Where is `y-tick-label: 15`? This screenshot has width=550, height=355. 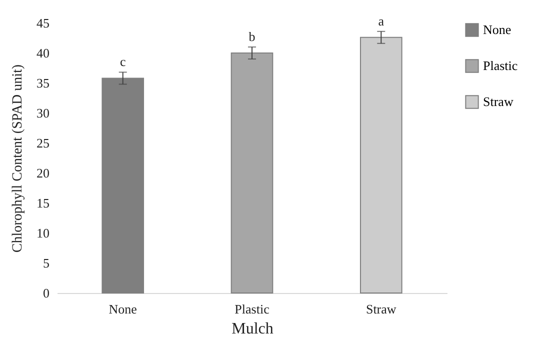
y-tick-label: 15 is located at coordinates (43, 203).